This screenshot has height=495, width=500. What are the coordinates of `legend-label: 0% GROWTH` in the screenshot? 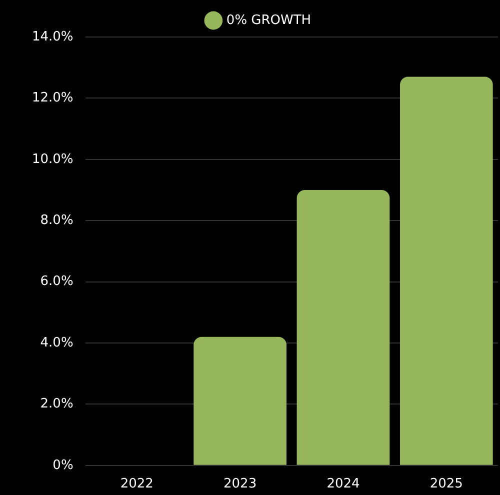 It's located at (269, 20).